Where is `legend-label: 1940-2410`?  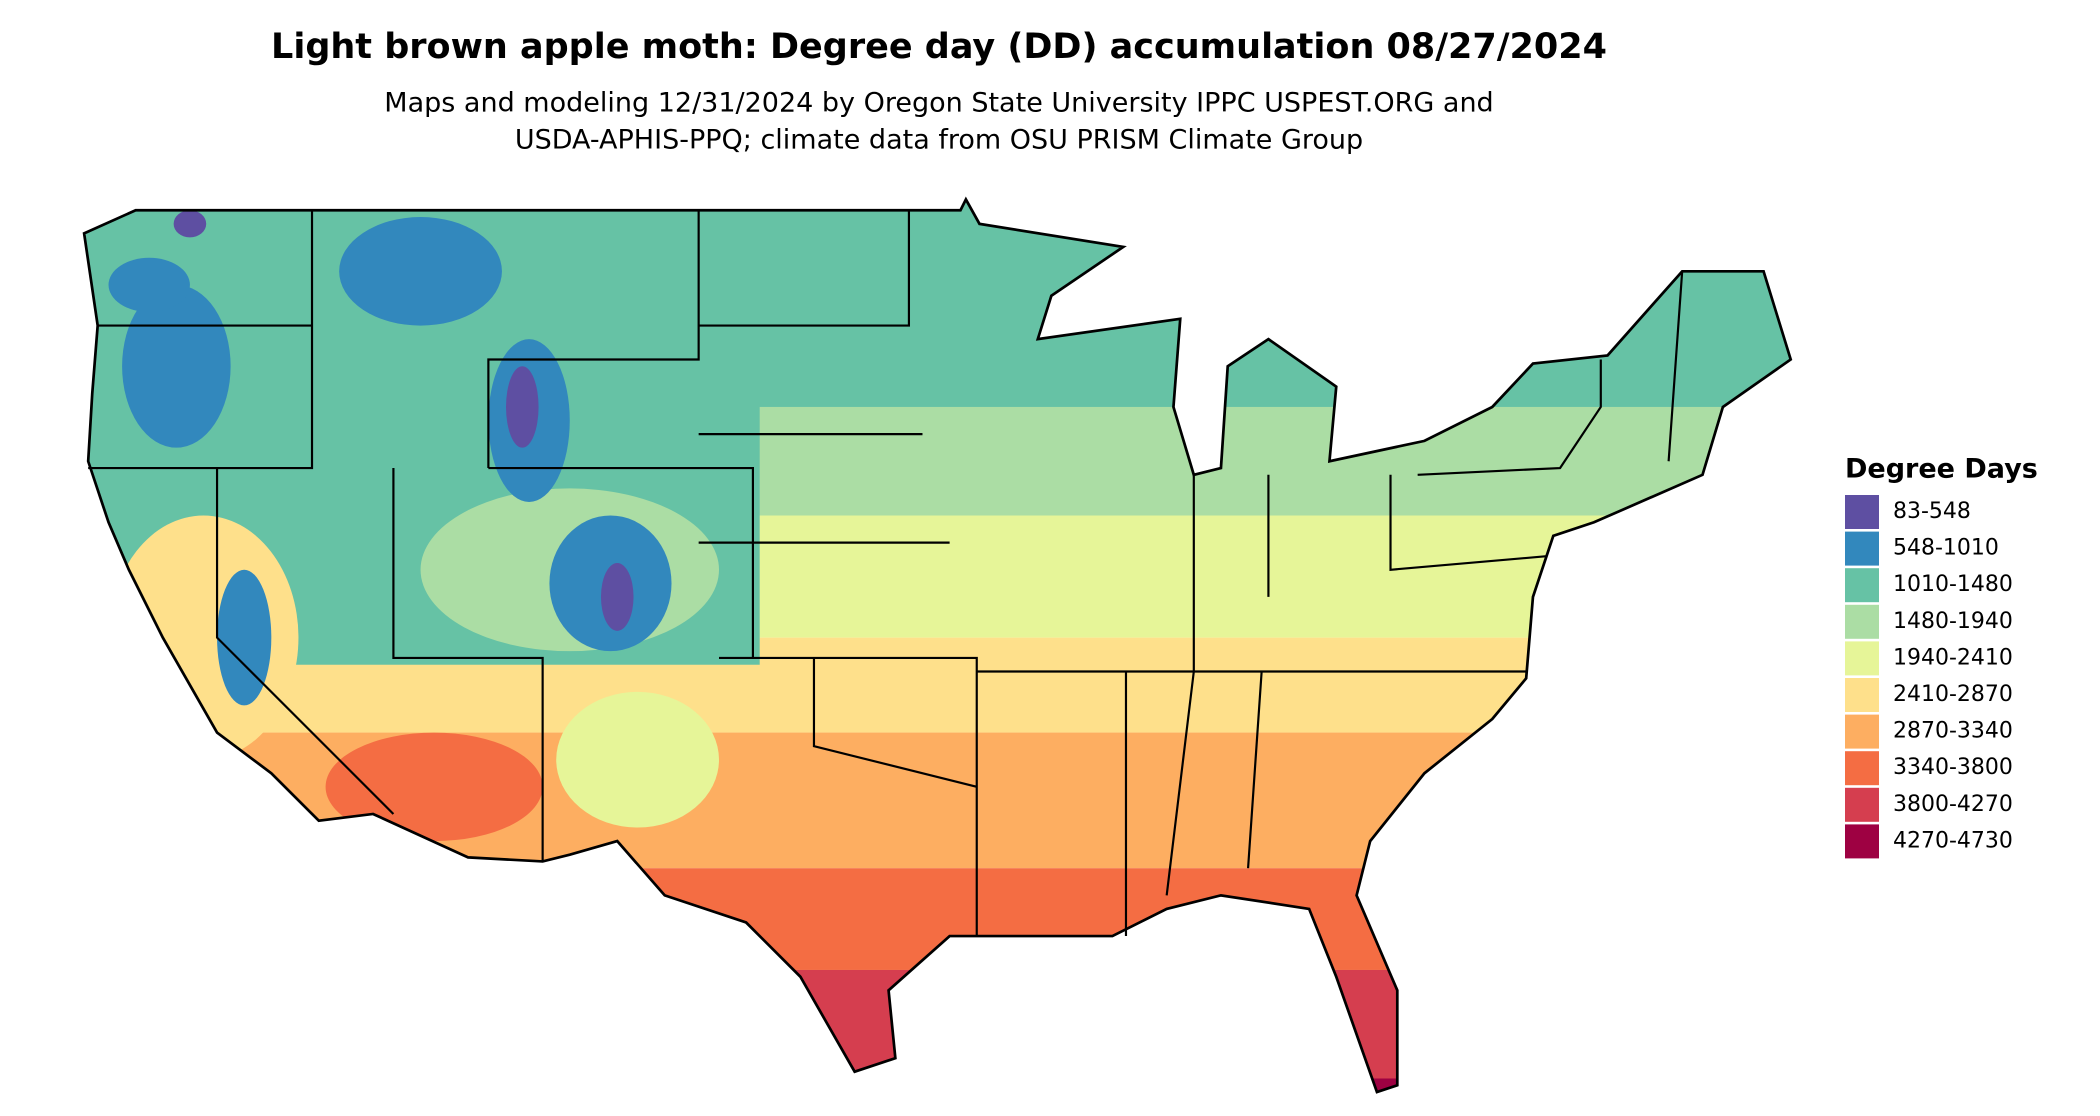
legend-label: 1940-2410 is located at coordinates (1953, 657).